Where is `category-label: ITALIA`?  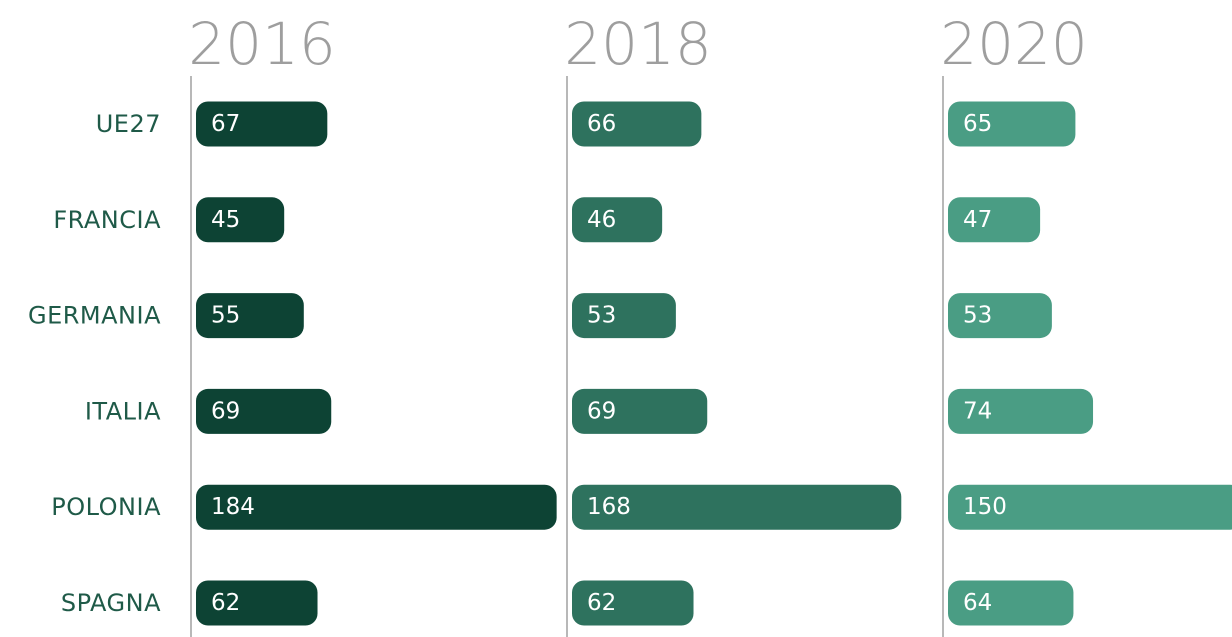 category-label: ITALIA is located at coordinates (123, 411).